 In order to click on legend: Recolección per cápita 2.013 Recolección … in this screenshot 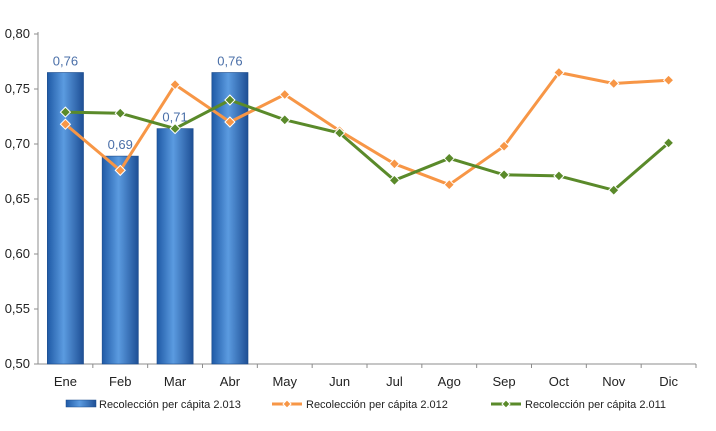, I will do `click(365, 405)`.